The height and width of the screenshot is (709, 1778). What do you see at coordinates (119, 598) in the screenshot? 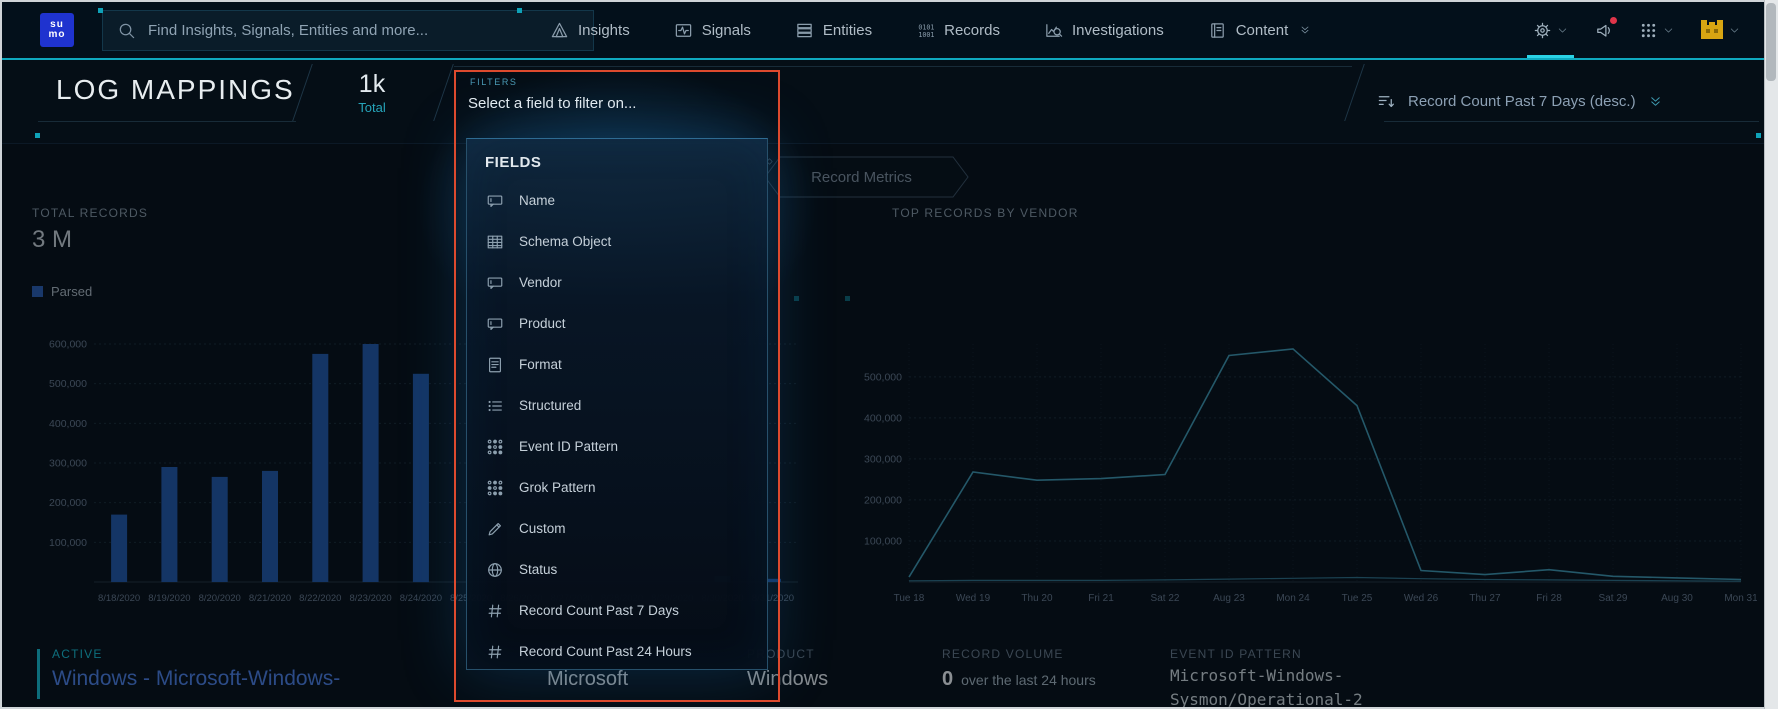
I see `svg-text: 8/18/2020` at bounding box center [119, 598].